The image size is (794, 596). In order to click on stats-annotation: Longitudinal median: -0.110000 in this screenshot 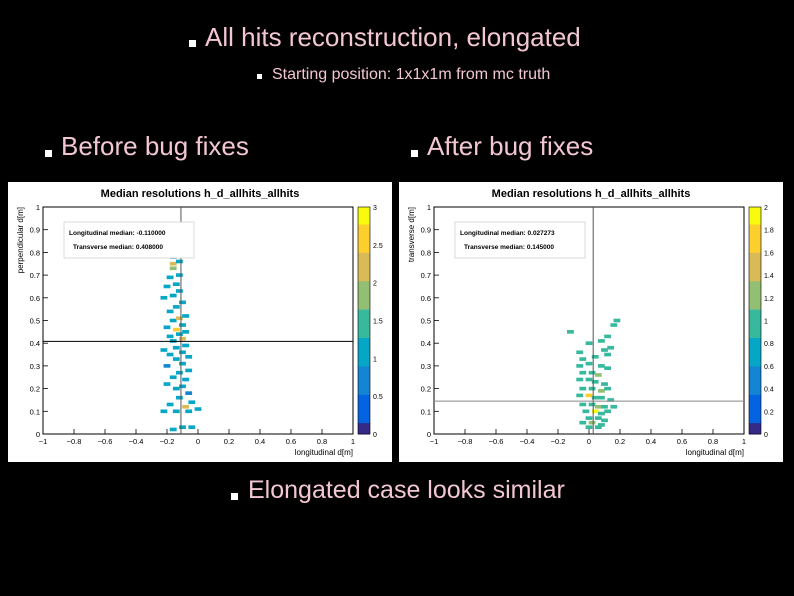, I will do `click(117, 233)`.